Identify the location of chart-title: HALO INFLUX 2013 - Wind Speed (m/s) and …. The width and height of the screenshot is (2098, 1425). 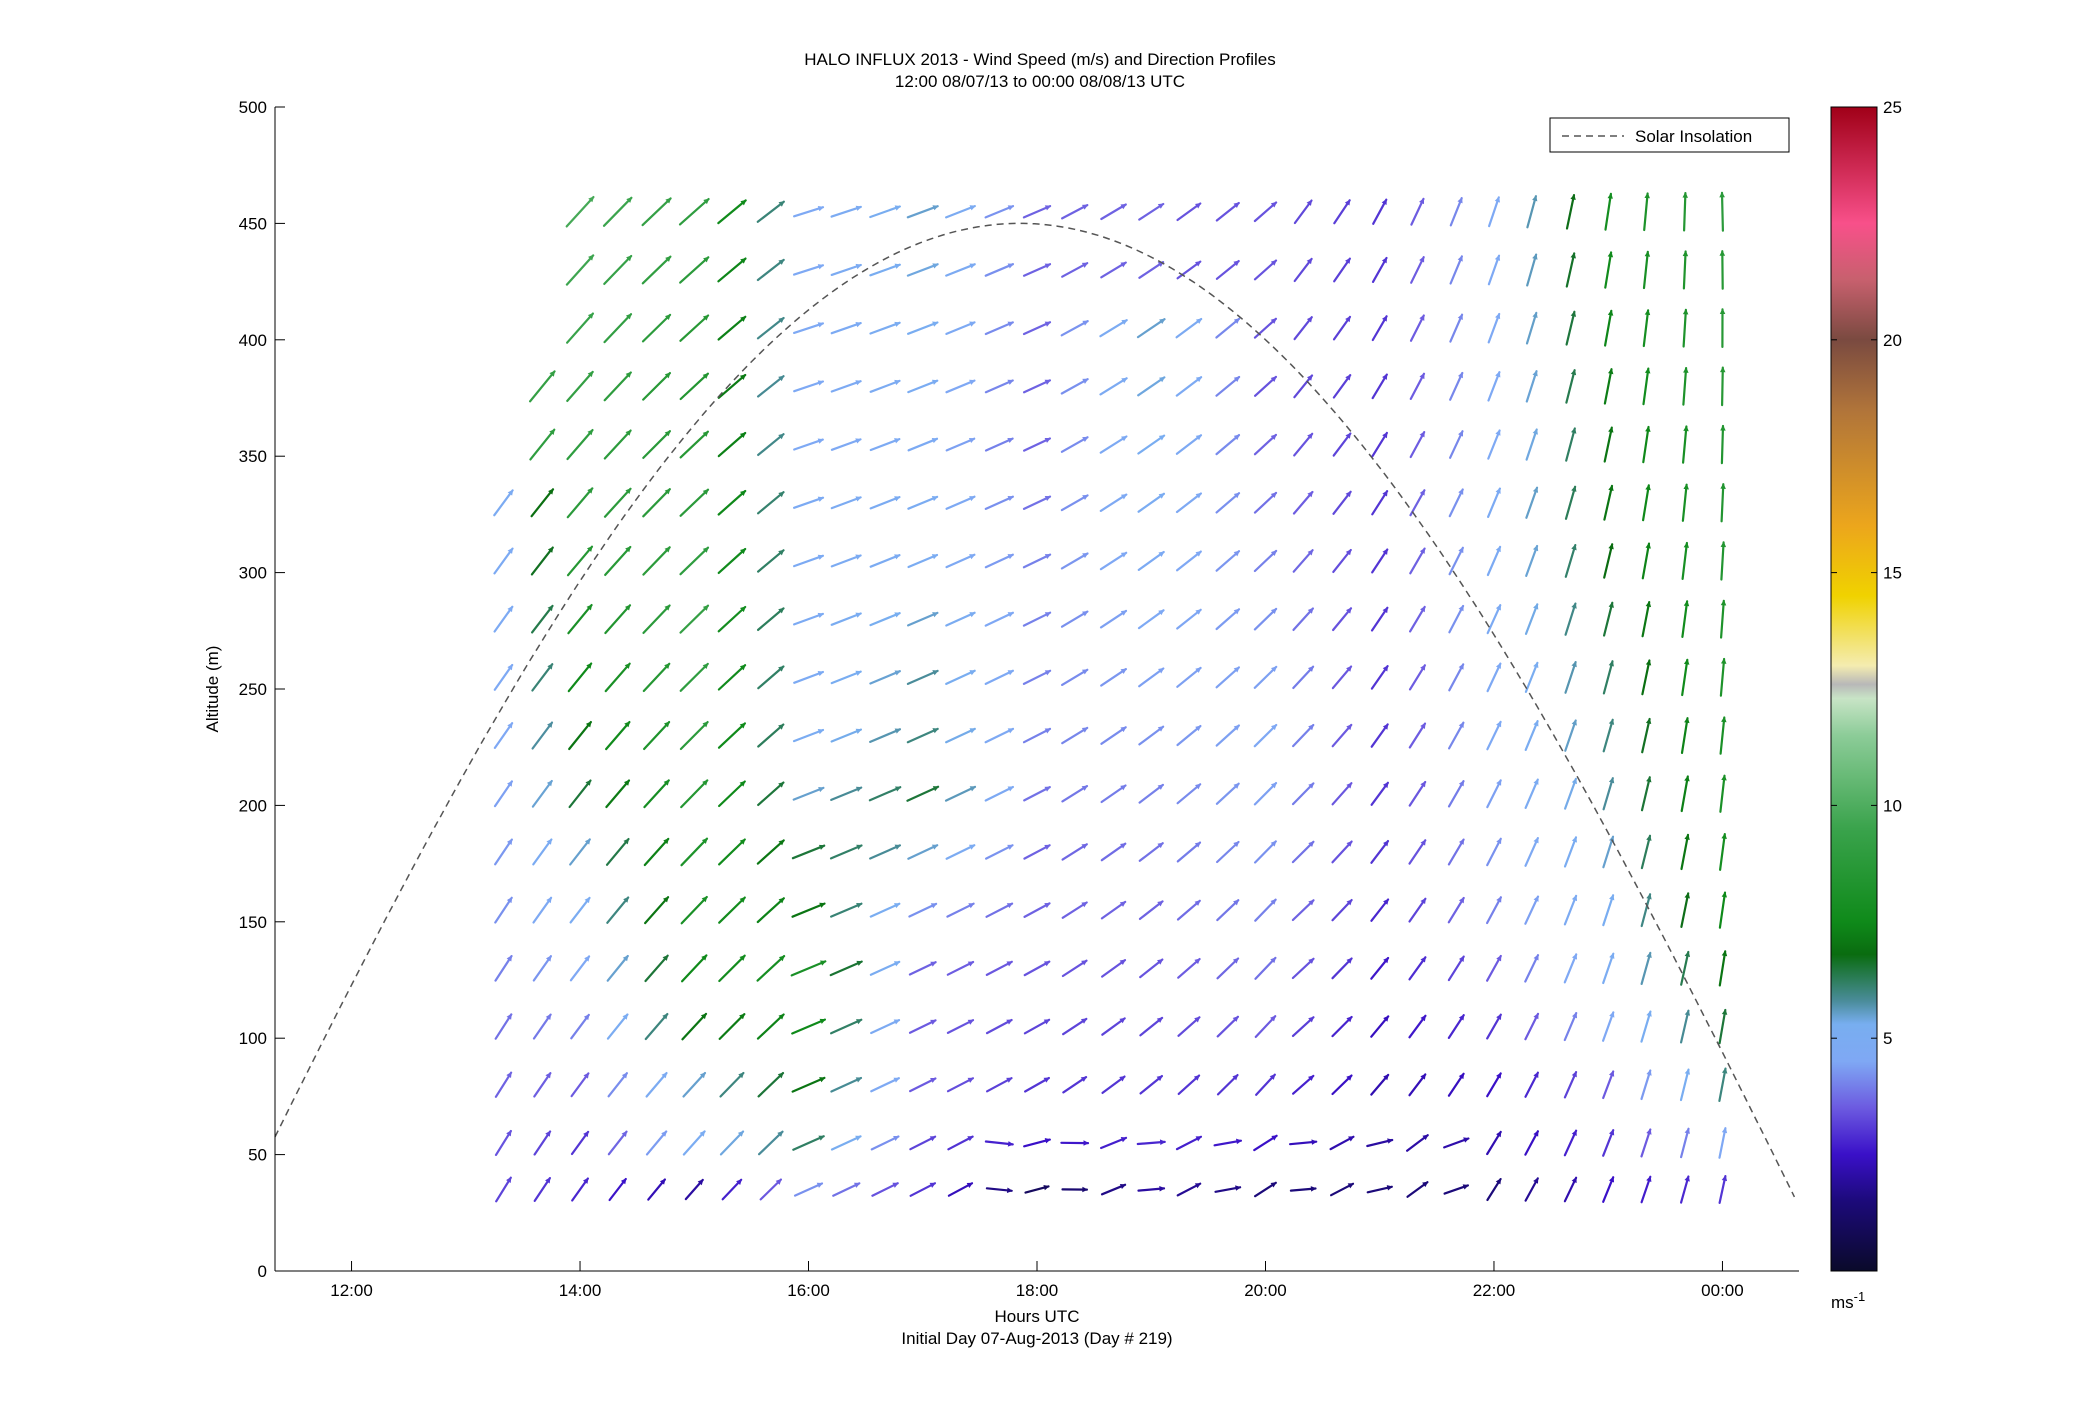
(1039, 59).